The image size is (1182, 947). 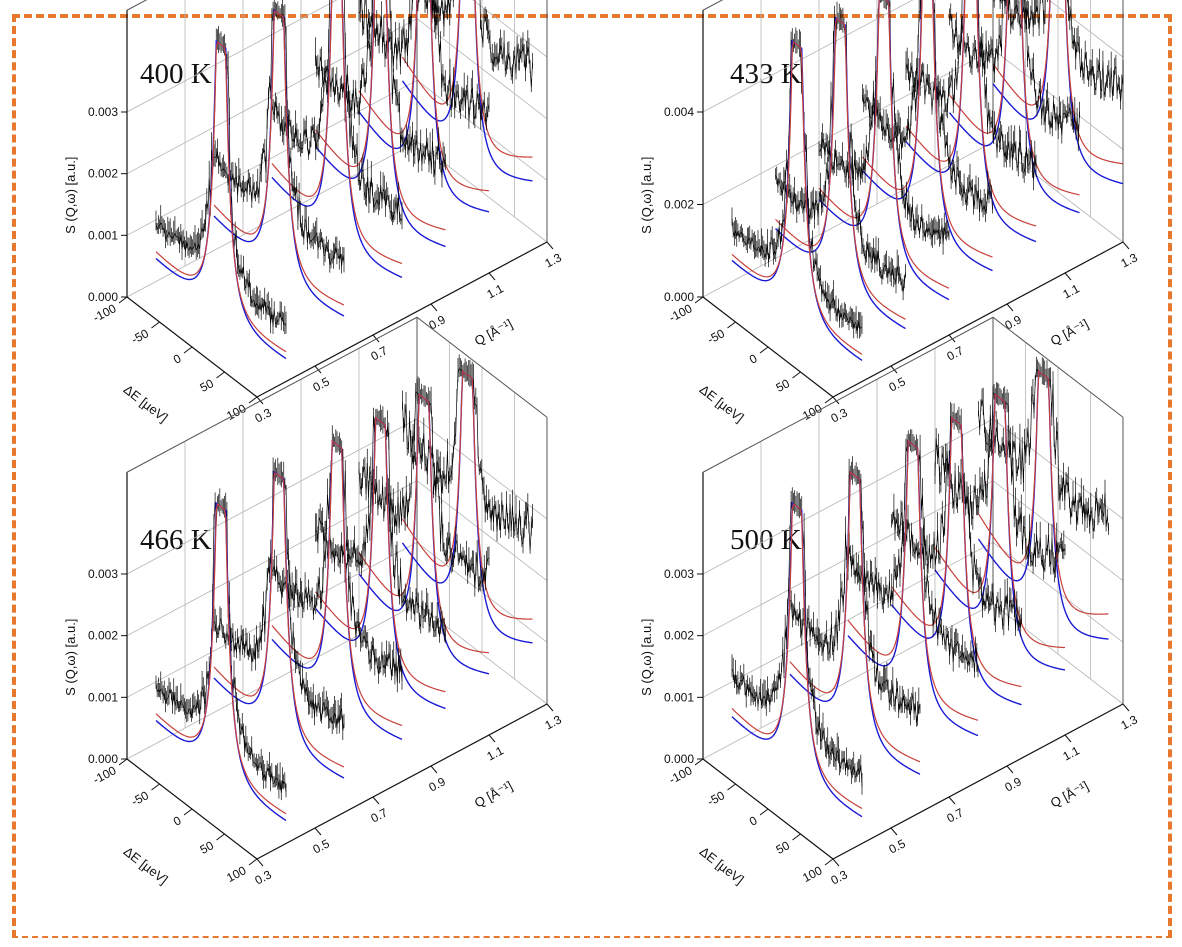 I want to click on spectra, so click(x=344, y=180).